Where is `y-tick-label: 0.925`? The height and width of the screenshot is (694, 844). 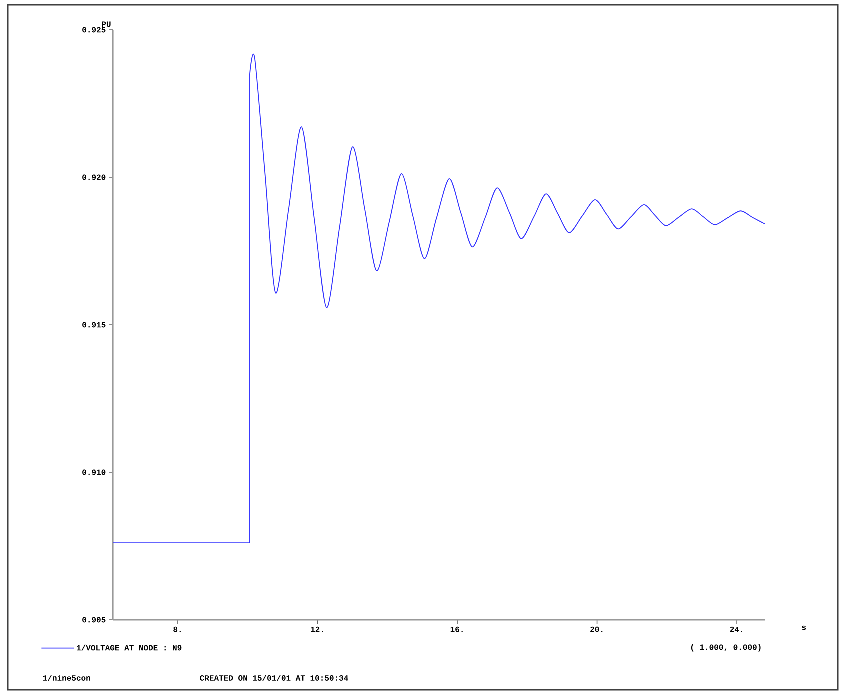 y-tick-label: 0.925 is located at coordinates (94, 30).